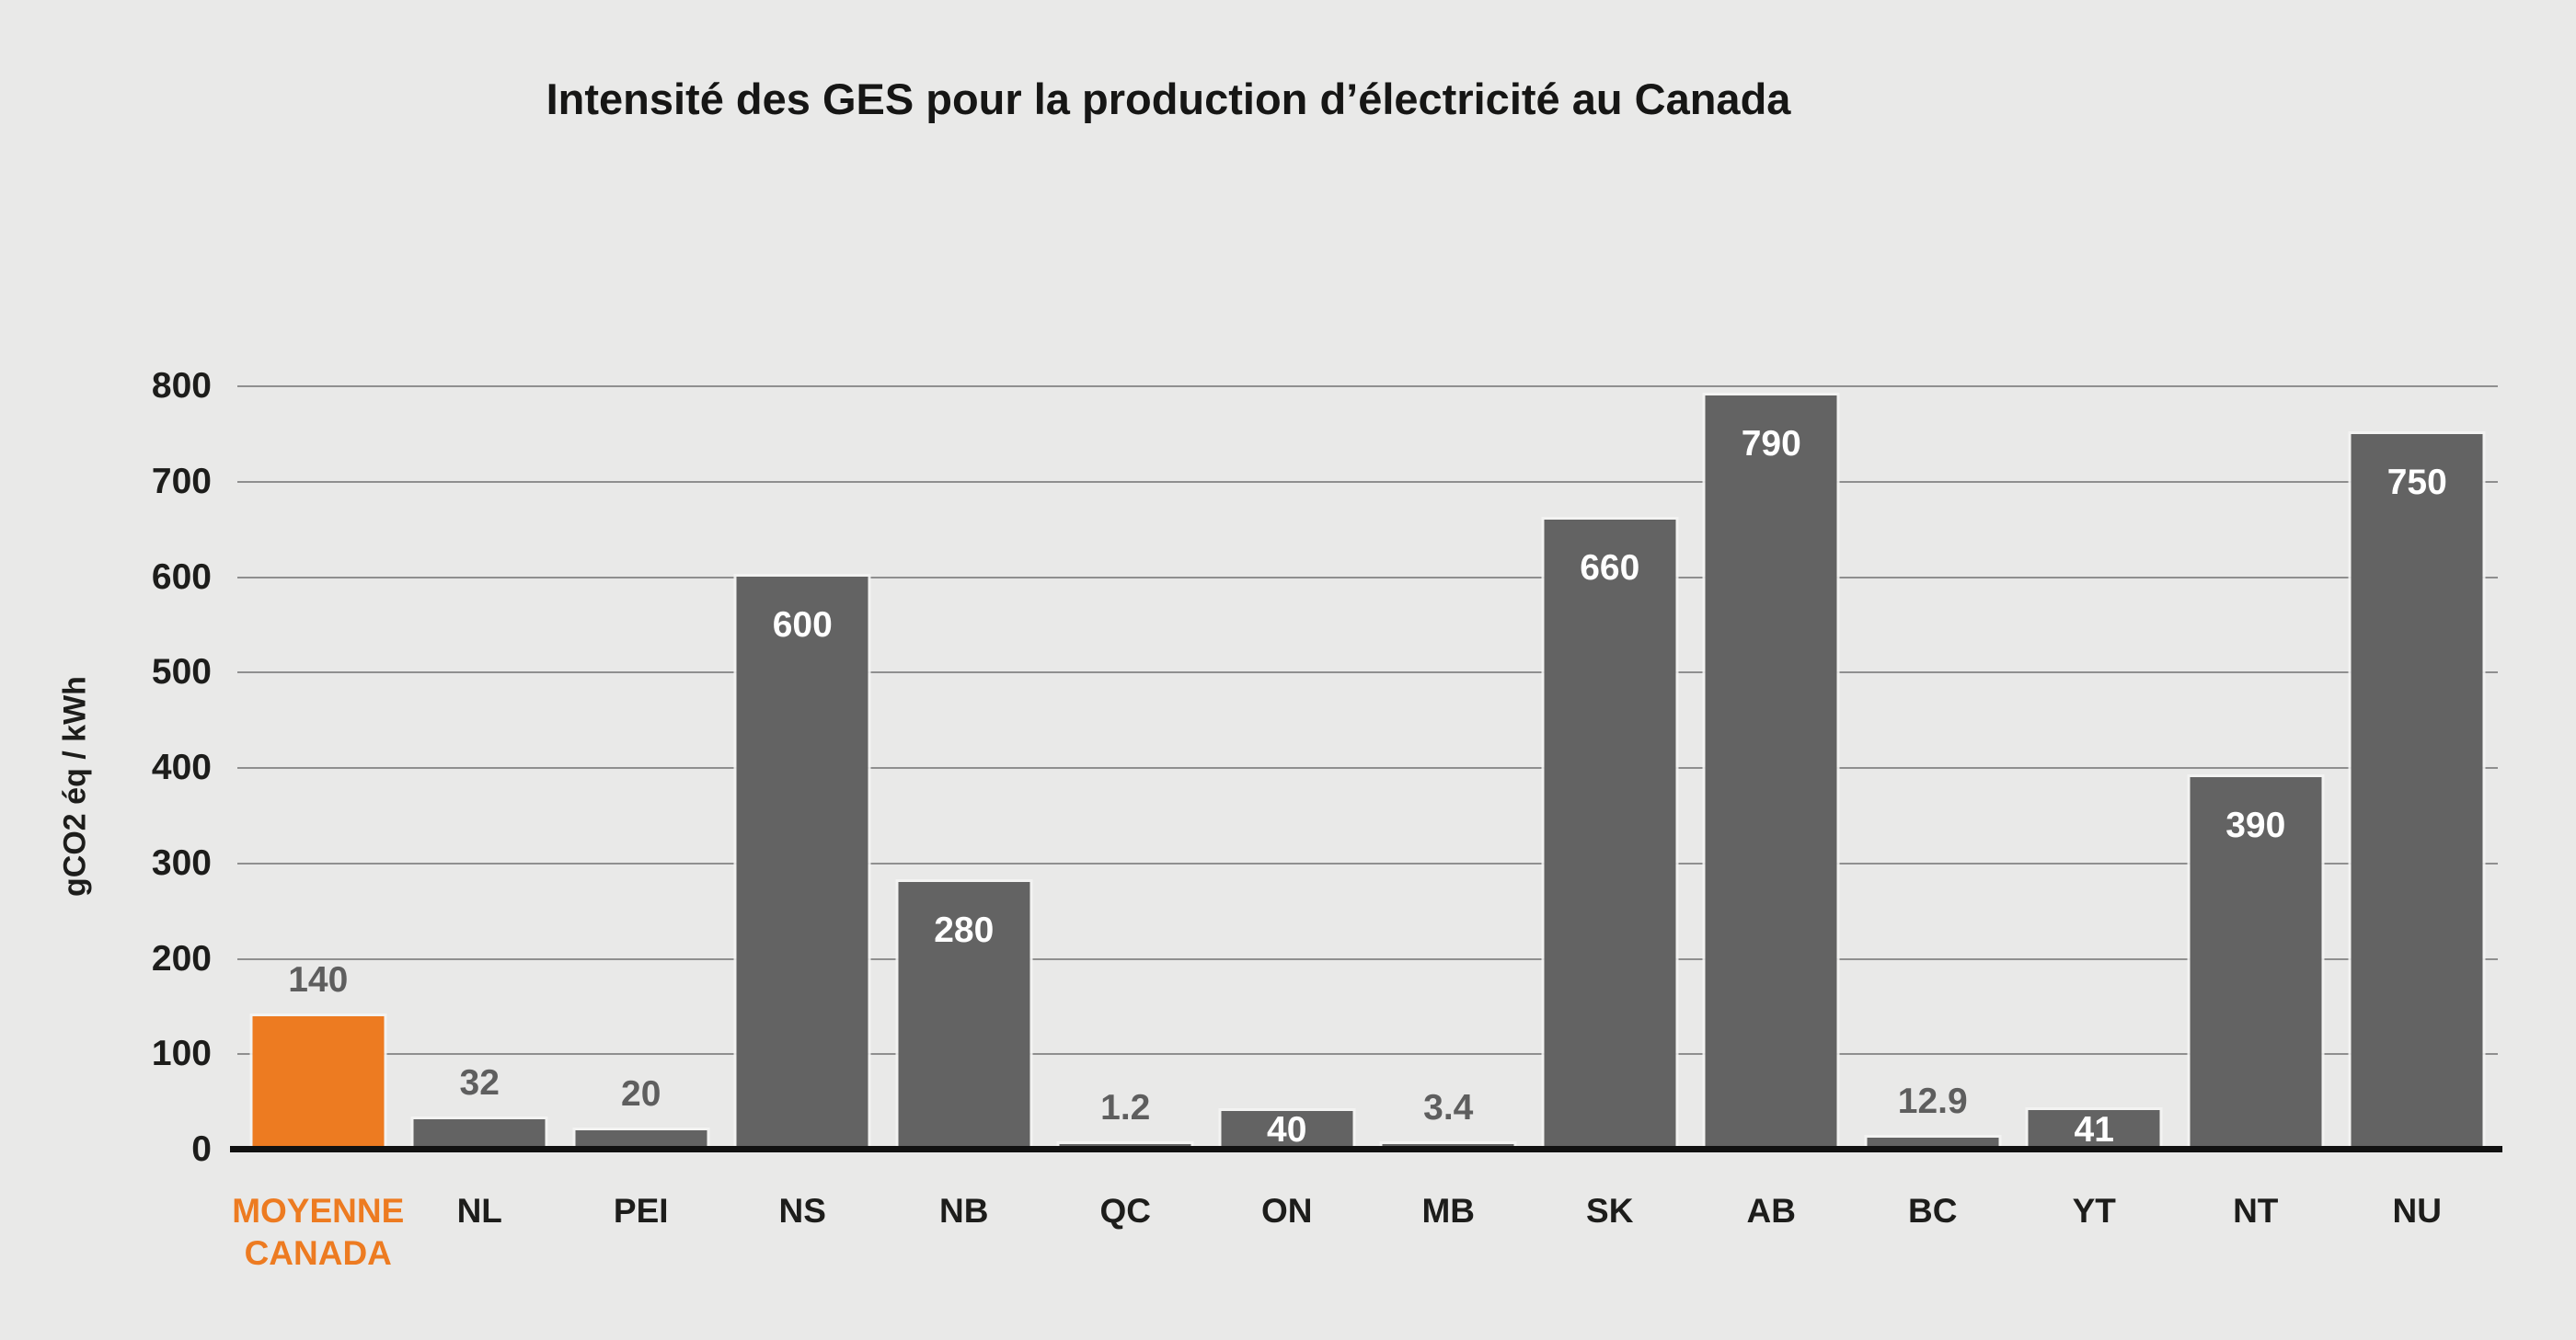  What do you see at coordinates (1771, 444) in the screenshot?
I see `bar-value-label: 790` at bounding box center [1771, 444].